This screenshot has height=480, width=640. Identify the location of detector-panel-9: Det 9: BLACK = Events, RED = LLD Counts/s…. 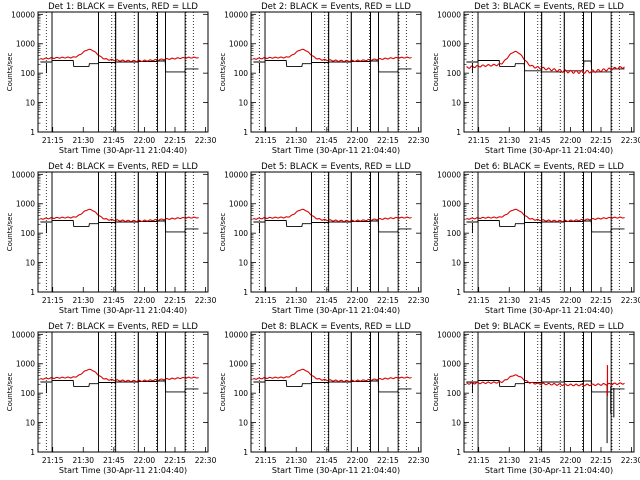
(536, 398).